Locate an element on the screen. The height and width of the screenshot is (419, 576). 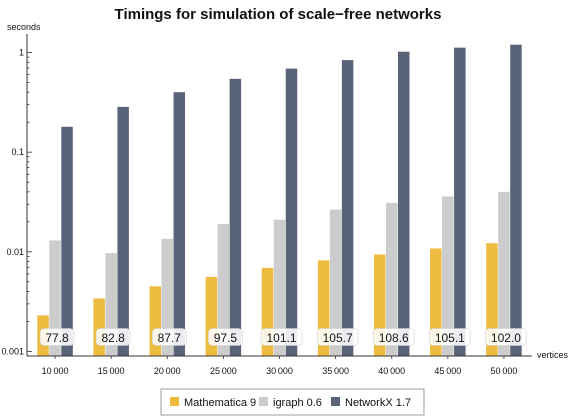
annotation-2: 82.8 is located at coordinates (113, 337).